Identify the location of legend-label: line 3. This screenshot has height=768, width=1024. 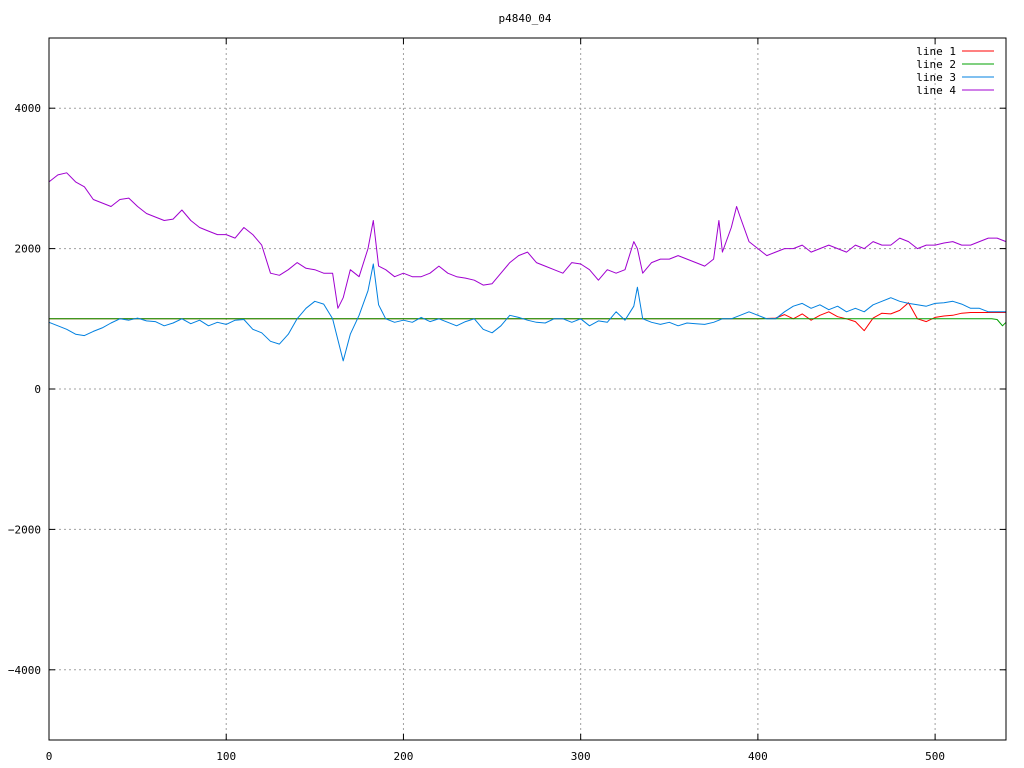
(936, 77).